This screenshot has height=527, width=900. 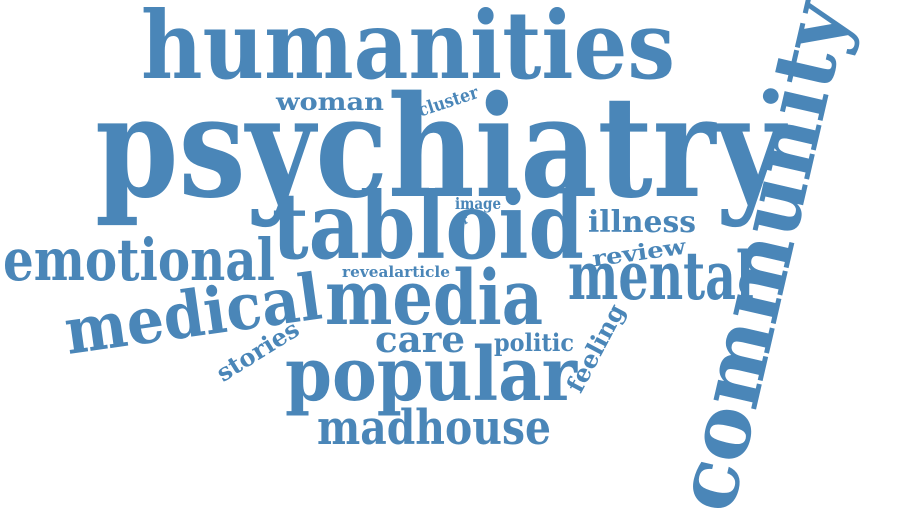 I want to click on word-tabloid: tabloid, so click(x=428, y=226).